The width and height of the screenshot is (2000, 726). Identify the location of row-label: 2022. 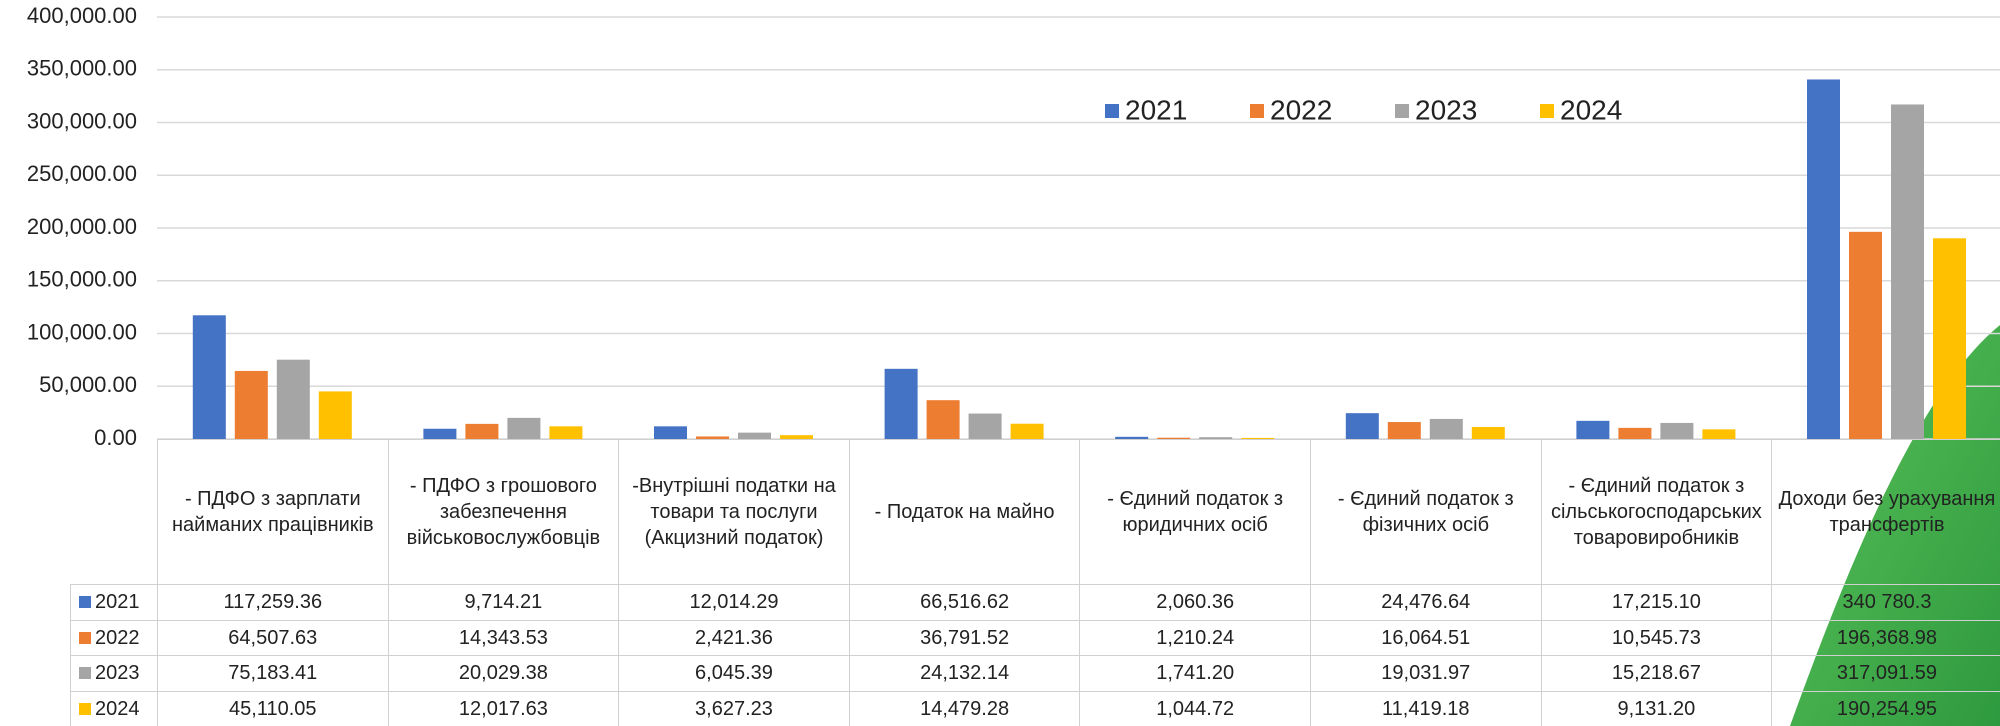
(117, 637).